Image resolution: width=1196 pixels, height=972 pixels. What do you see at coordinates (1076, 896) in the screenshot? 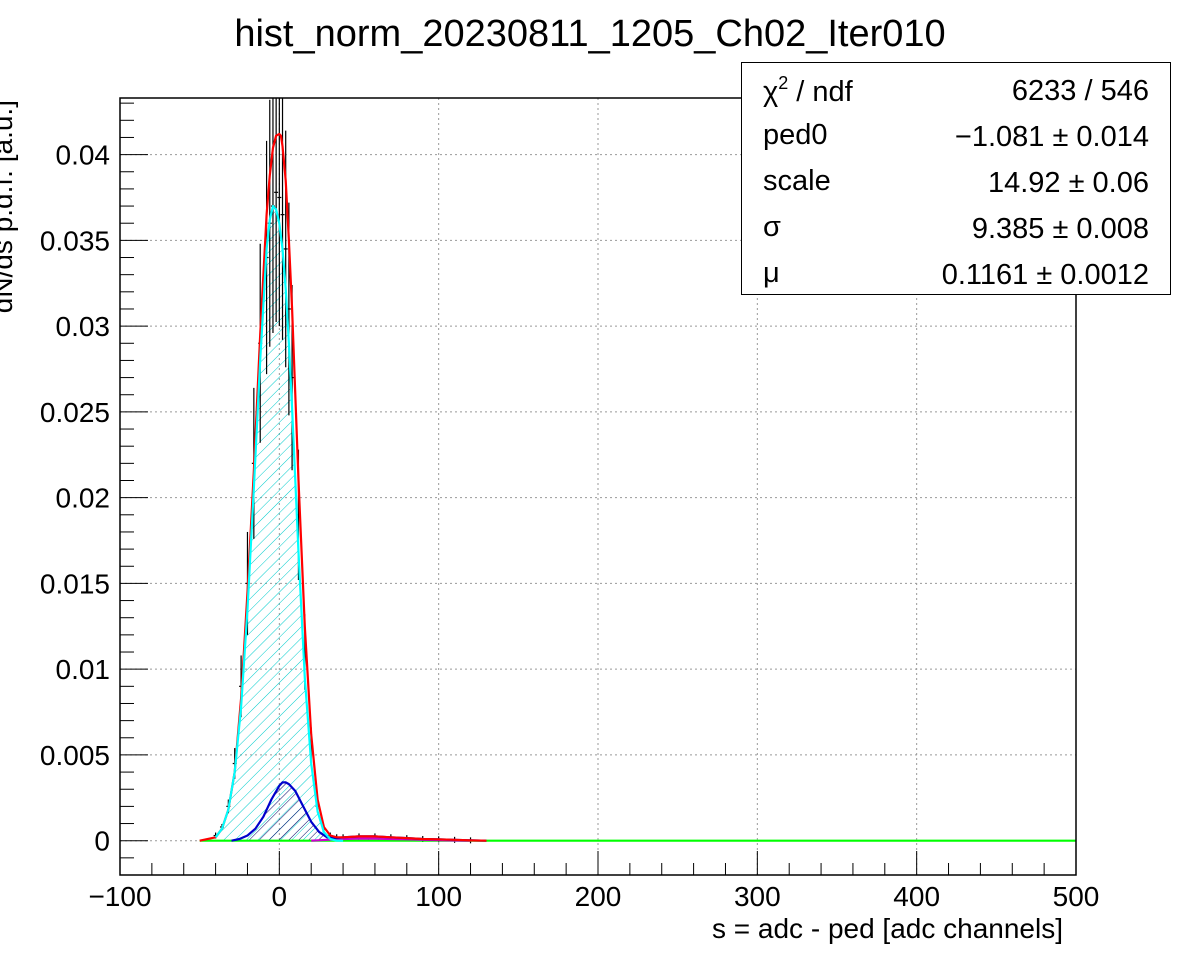
I see `x-tick-label: 500` at bounding box center [1076, 896].